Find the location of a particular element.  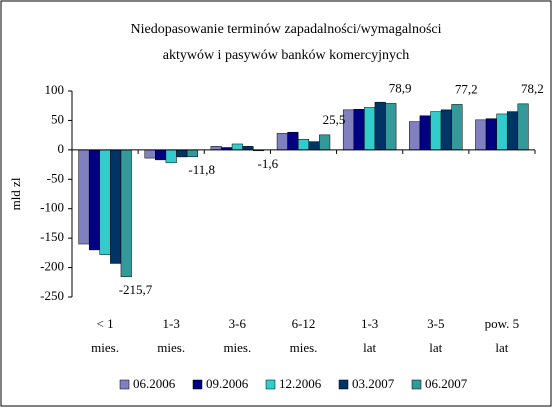

data-label: -1,6 is located at coordinates (268, 163).